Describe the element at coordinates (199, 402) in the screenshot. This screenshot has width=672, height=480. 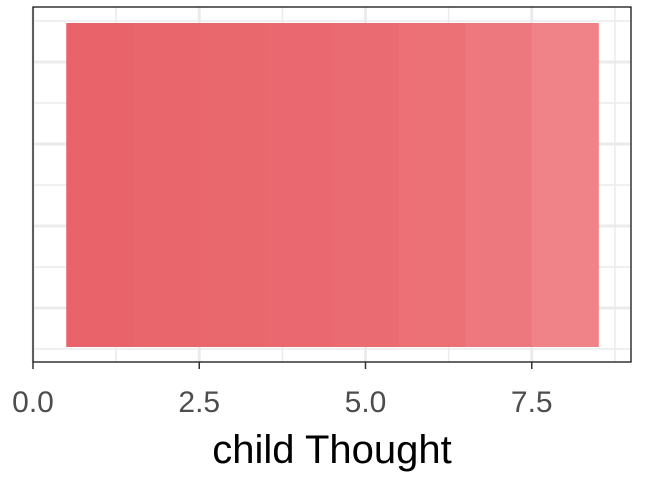
I see `x-tick-label: 2.5` at that location.